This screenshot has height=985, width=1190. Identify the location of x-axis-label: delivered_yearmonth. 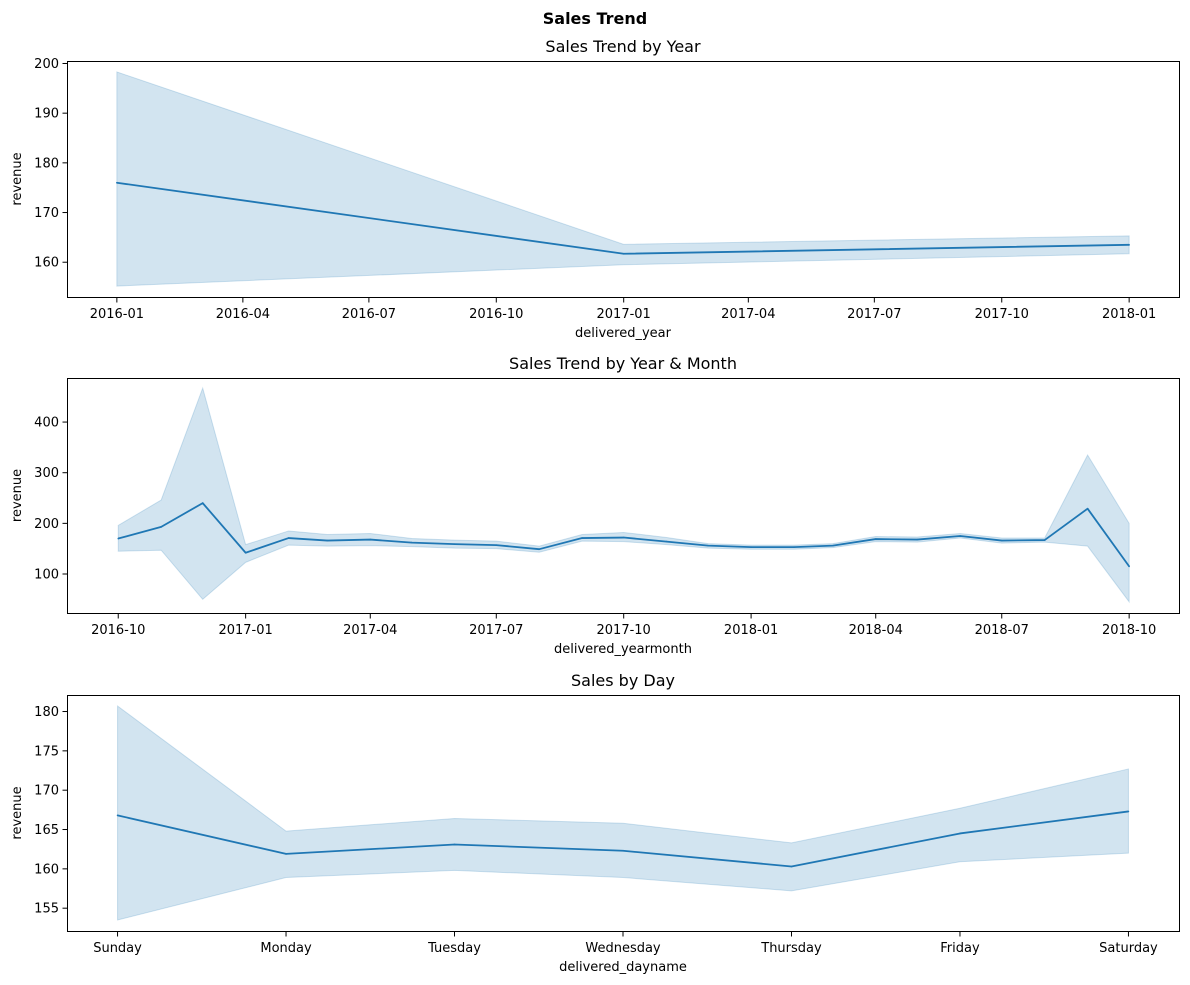
(623, 649).